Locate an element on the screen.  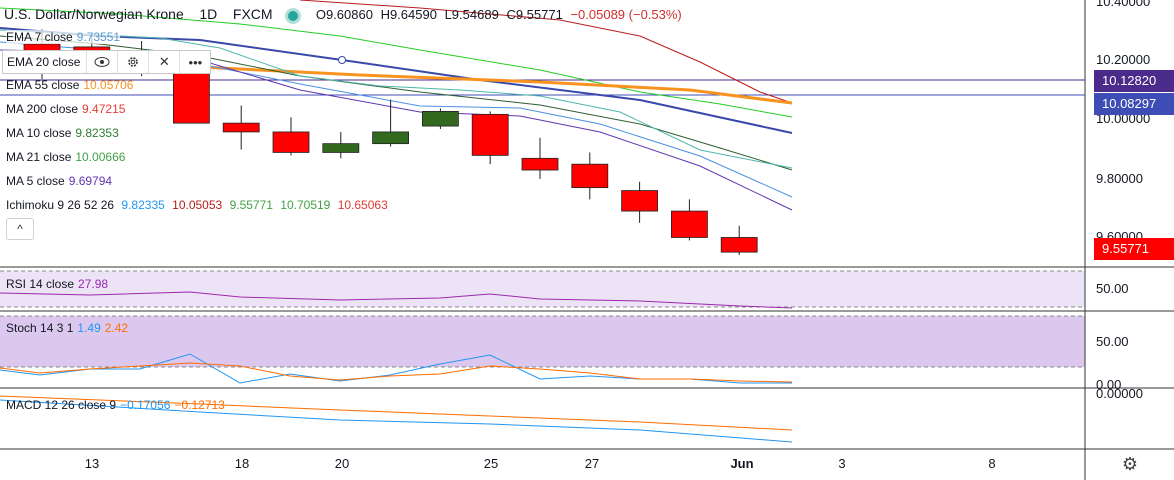
legend-ma21: MA 21 close 10.00666 is located at coordinates (65, 157).